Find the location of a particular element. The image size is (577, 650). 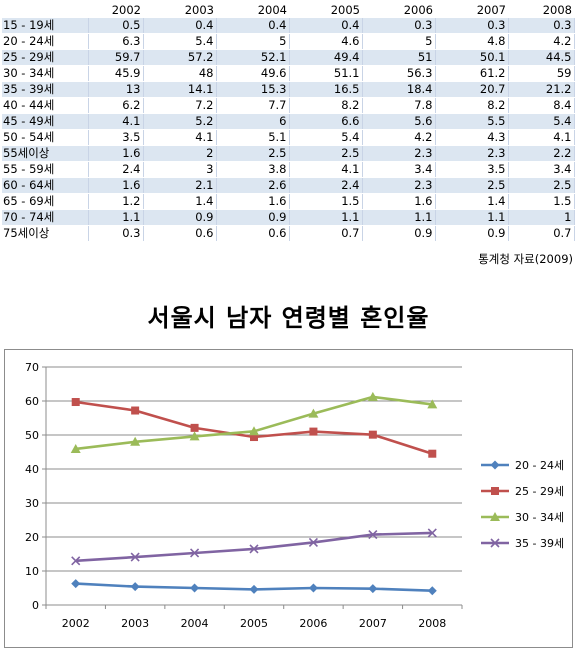

x-tick-label: 2005 is located at coordinates (254, 623).